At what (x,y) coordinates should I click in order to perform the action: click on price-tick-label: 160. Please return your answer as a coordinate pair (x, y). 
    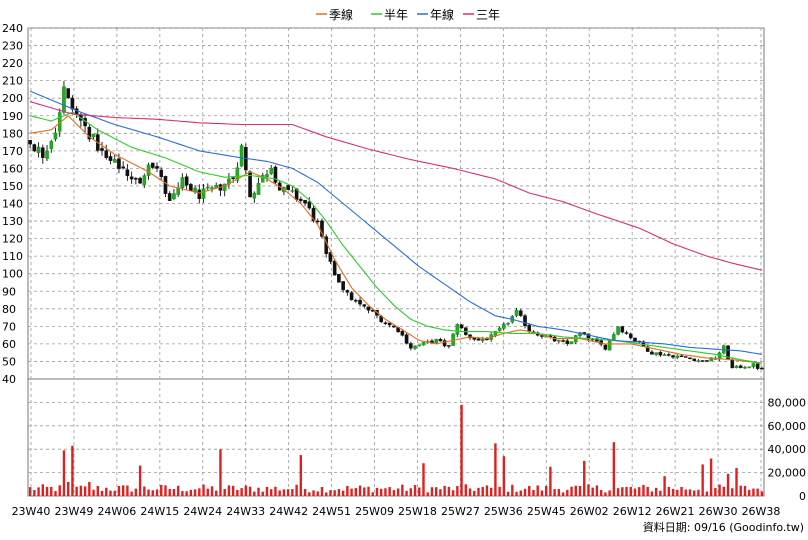
    Looking at the image, I should click on (12, 168).